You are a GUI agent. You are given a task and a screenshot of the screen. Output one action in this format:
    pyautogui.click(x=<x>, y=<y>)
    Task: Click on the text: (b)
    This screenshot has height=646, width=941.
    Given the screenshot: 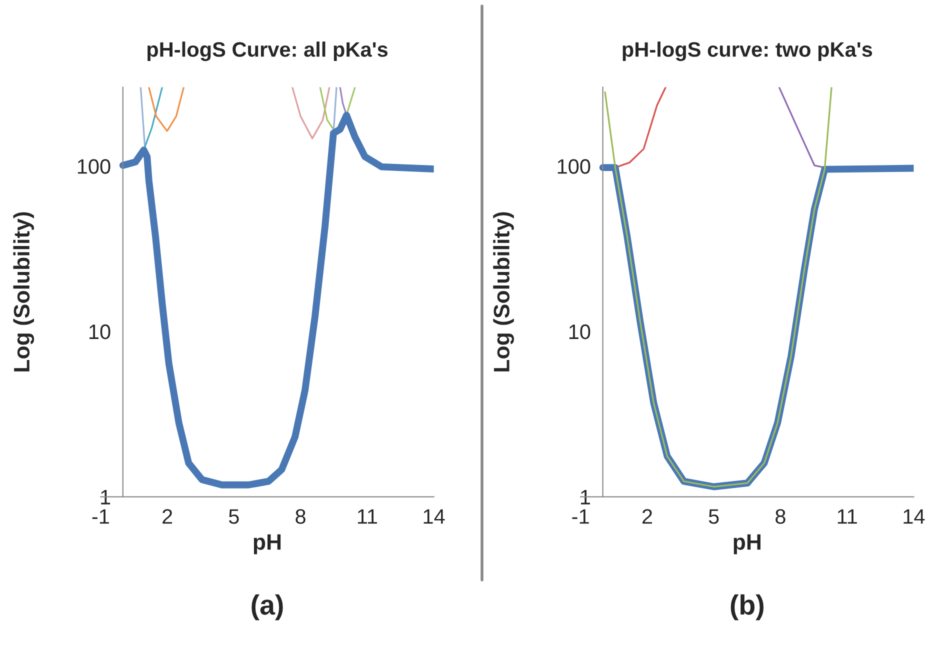 What is the action you would take?
    pyautogui.click(x=747, y=607)
    